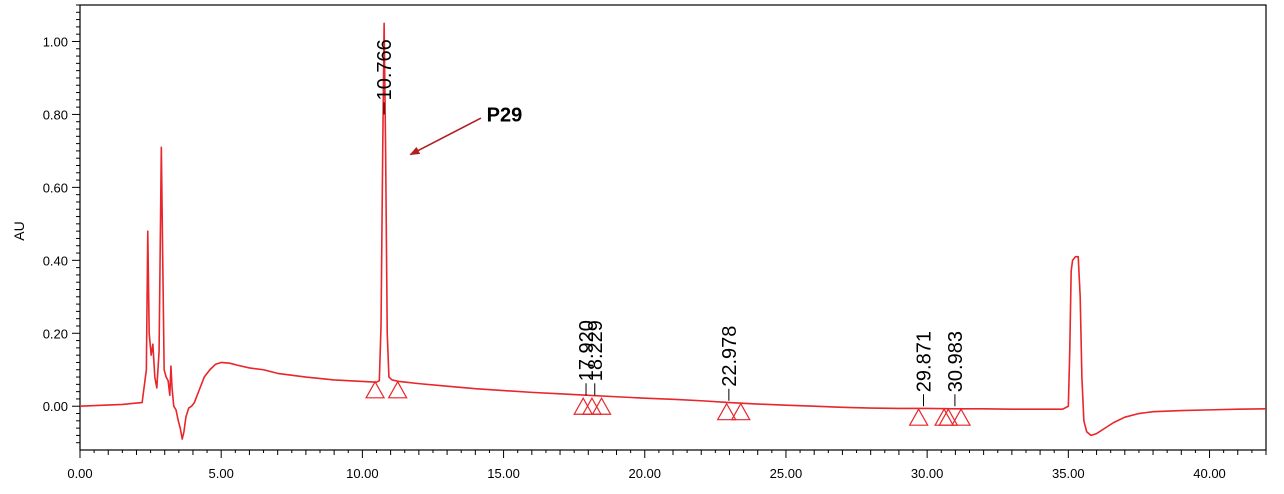 The width and height of the screenshot is (1284, 494). I want to click on y-tick-label: 0.20, so click(55, 333).